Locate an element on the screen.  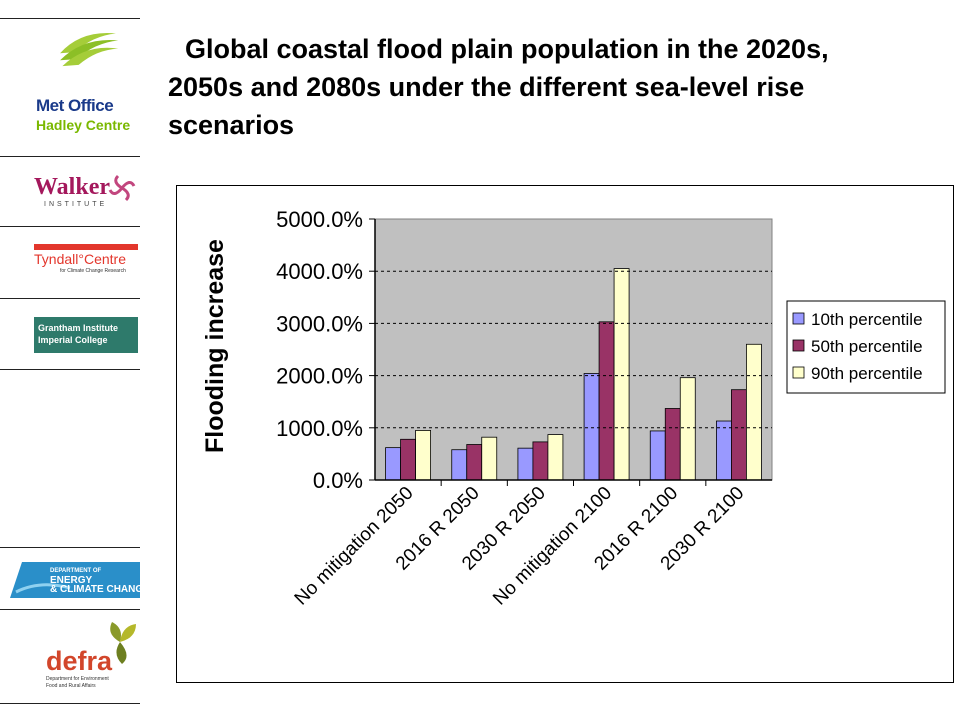
decc-line2: ENERGY is located at coordinates (71, 580).